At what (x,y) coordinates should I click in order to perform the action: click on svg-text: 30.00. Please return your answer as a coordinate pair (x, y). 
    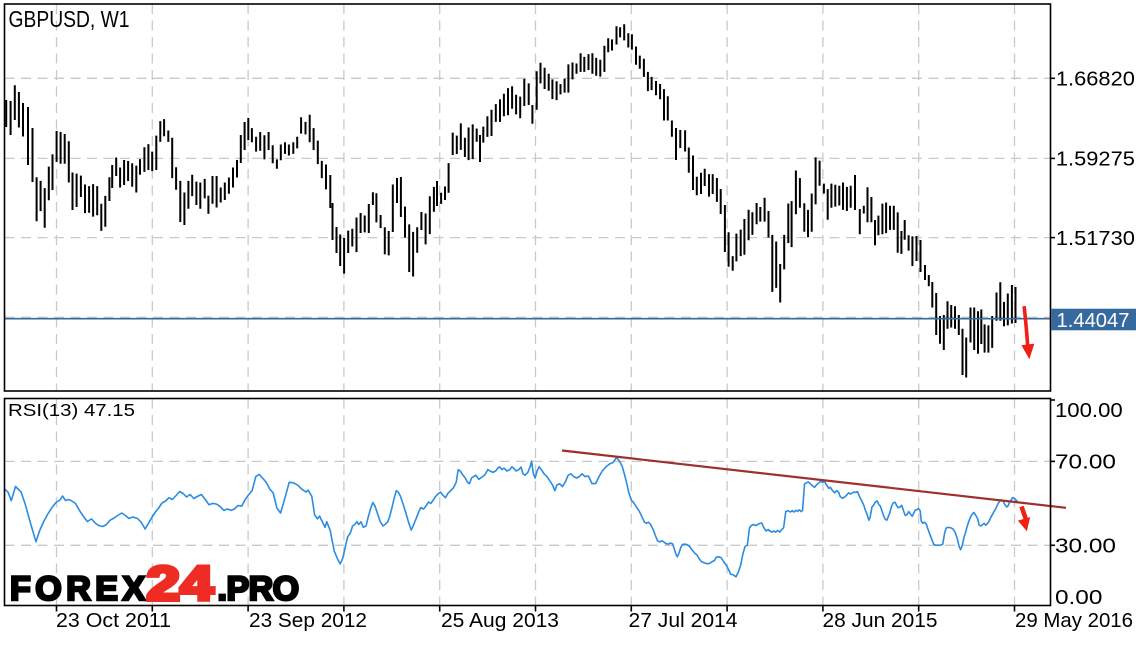
    Looking at the image, I should click on (1085, 546).